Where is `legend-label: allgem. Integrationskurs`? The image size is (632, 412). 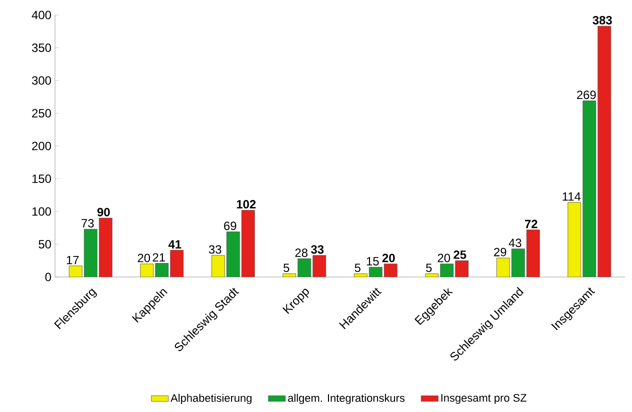 legend-label: allgem. Integrationskurs is located at coordinates (346, 399).